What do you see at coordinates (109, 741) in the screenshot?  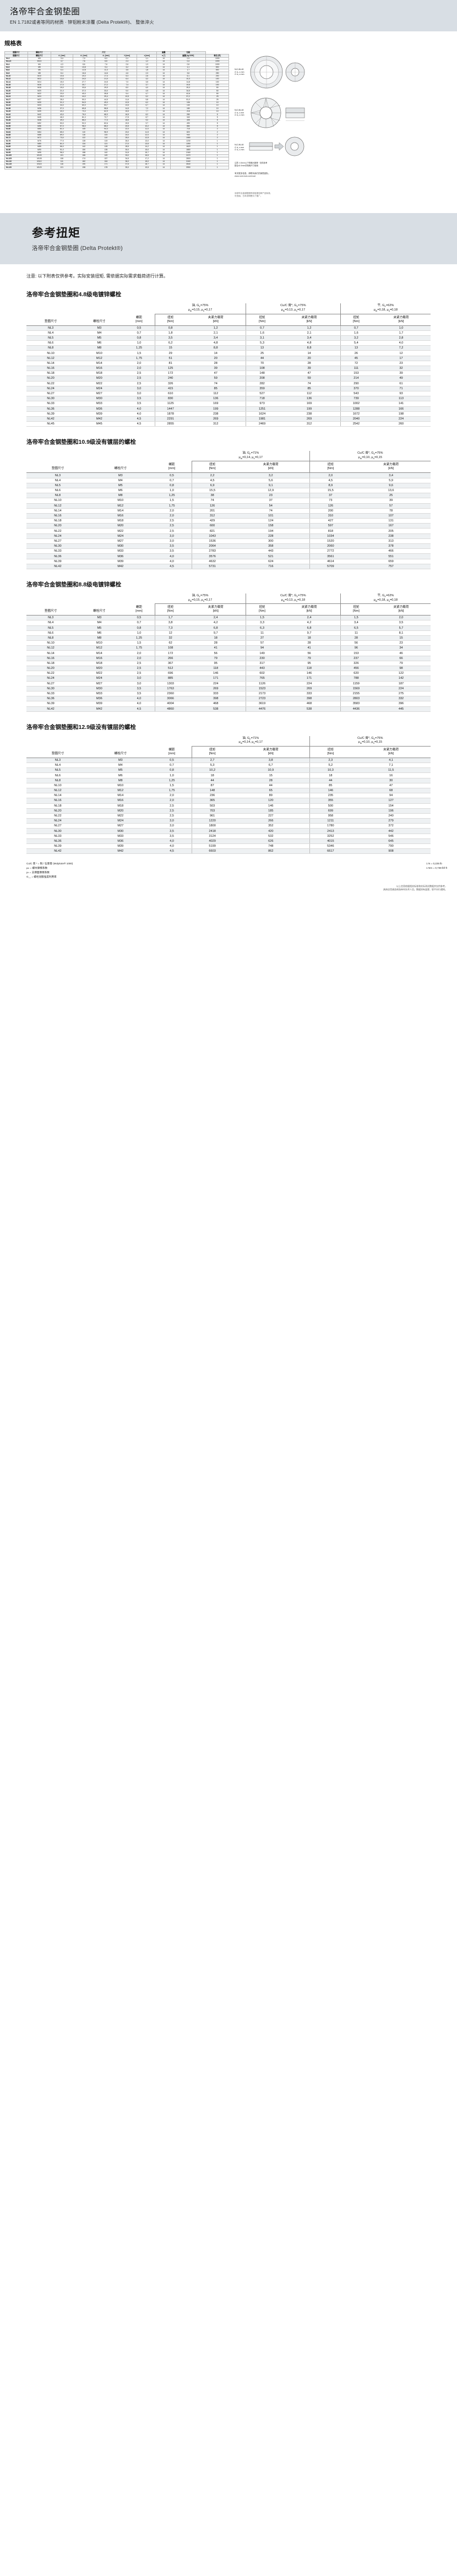 I see `torque-group-spacer` at bounding box center [109, 741].